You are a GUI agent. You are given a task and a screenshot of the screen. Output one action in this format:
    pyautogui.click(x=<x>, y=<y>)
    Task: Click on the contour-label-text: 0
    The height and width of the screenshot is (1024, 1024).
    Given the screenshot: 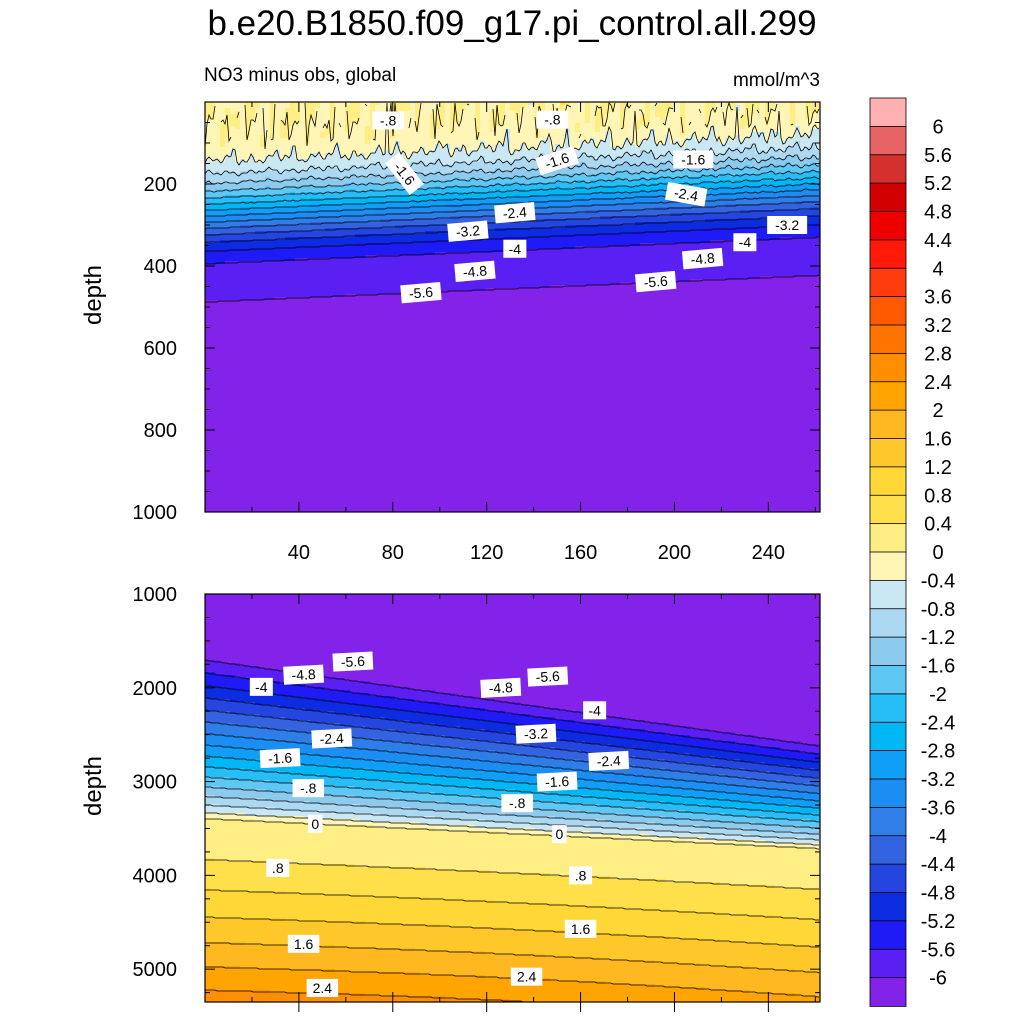 What is the action you would take?
    pyautogui.click(x=315, y=824)
    